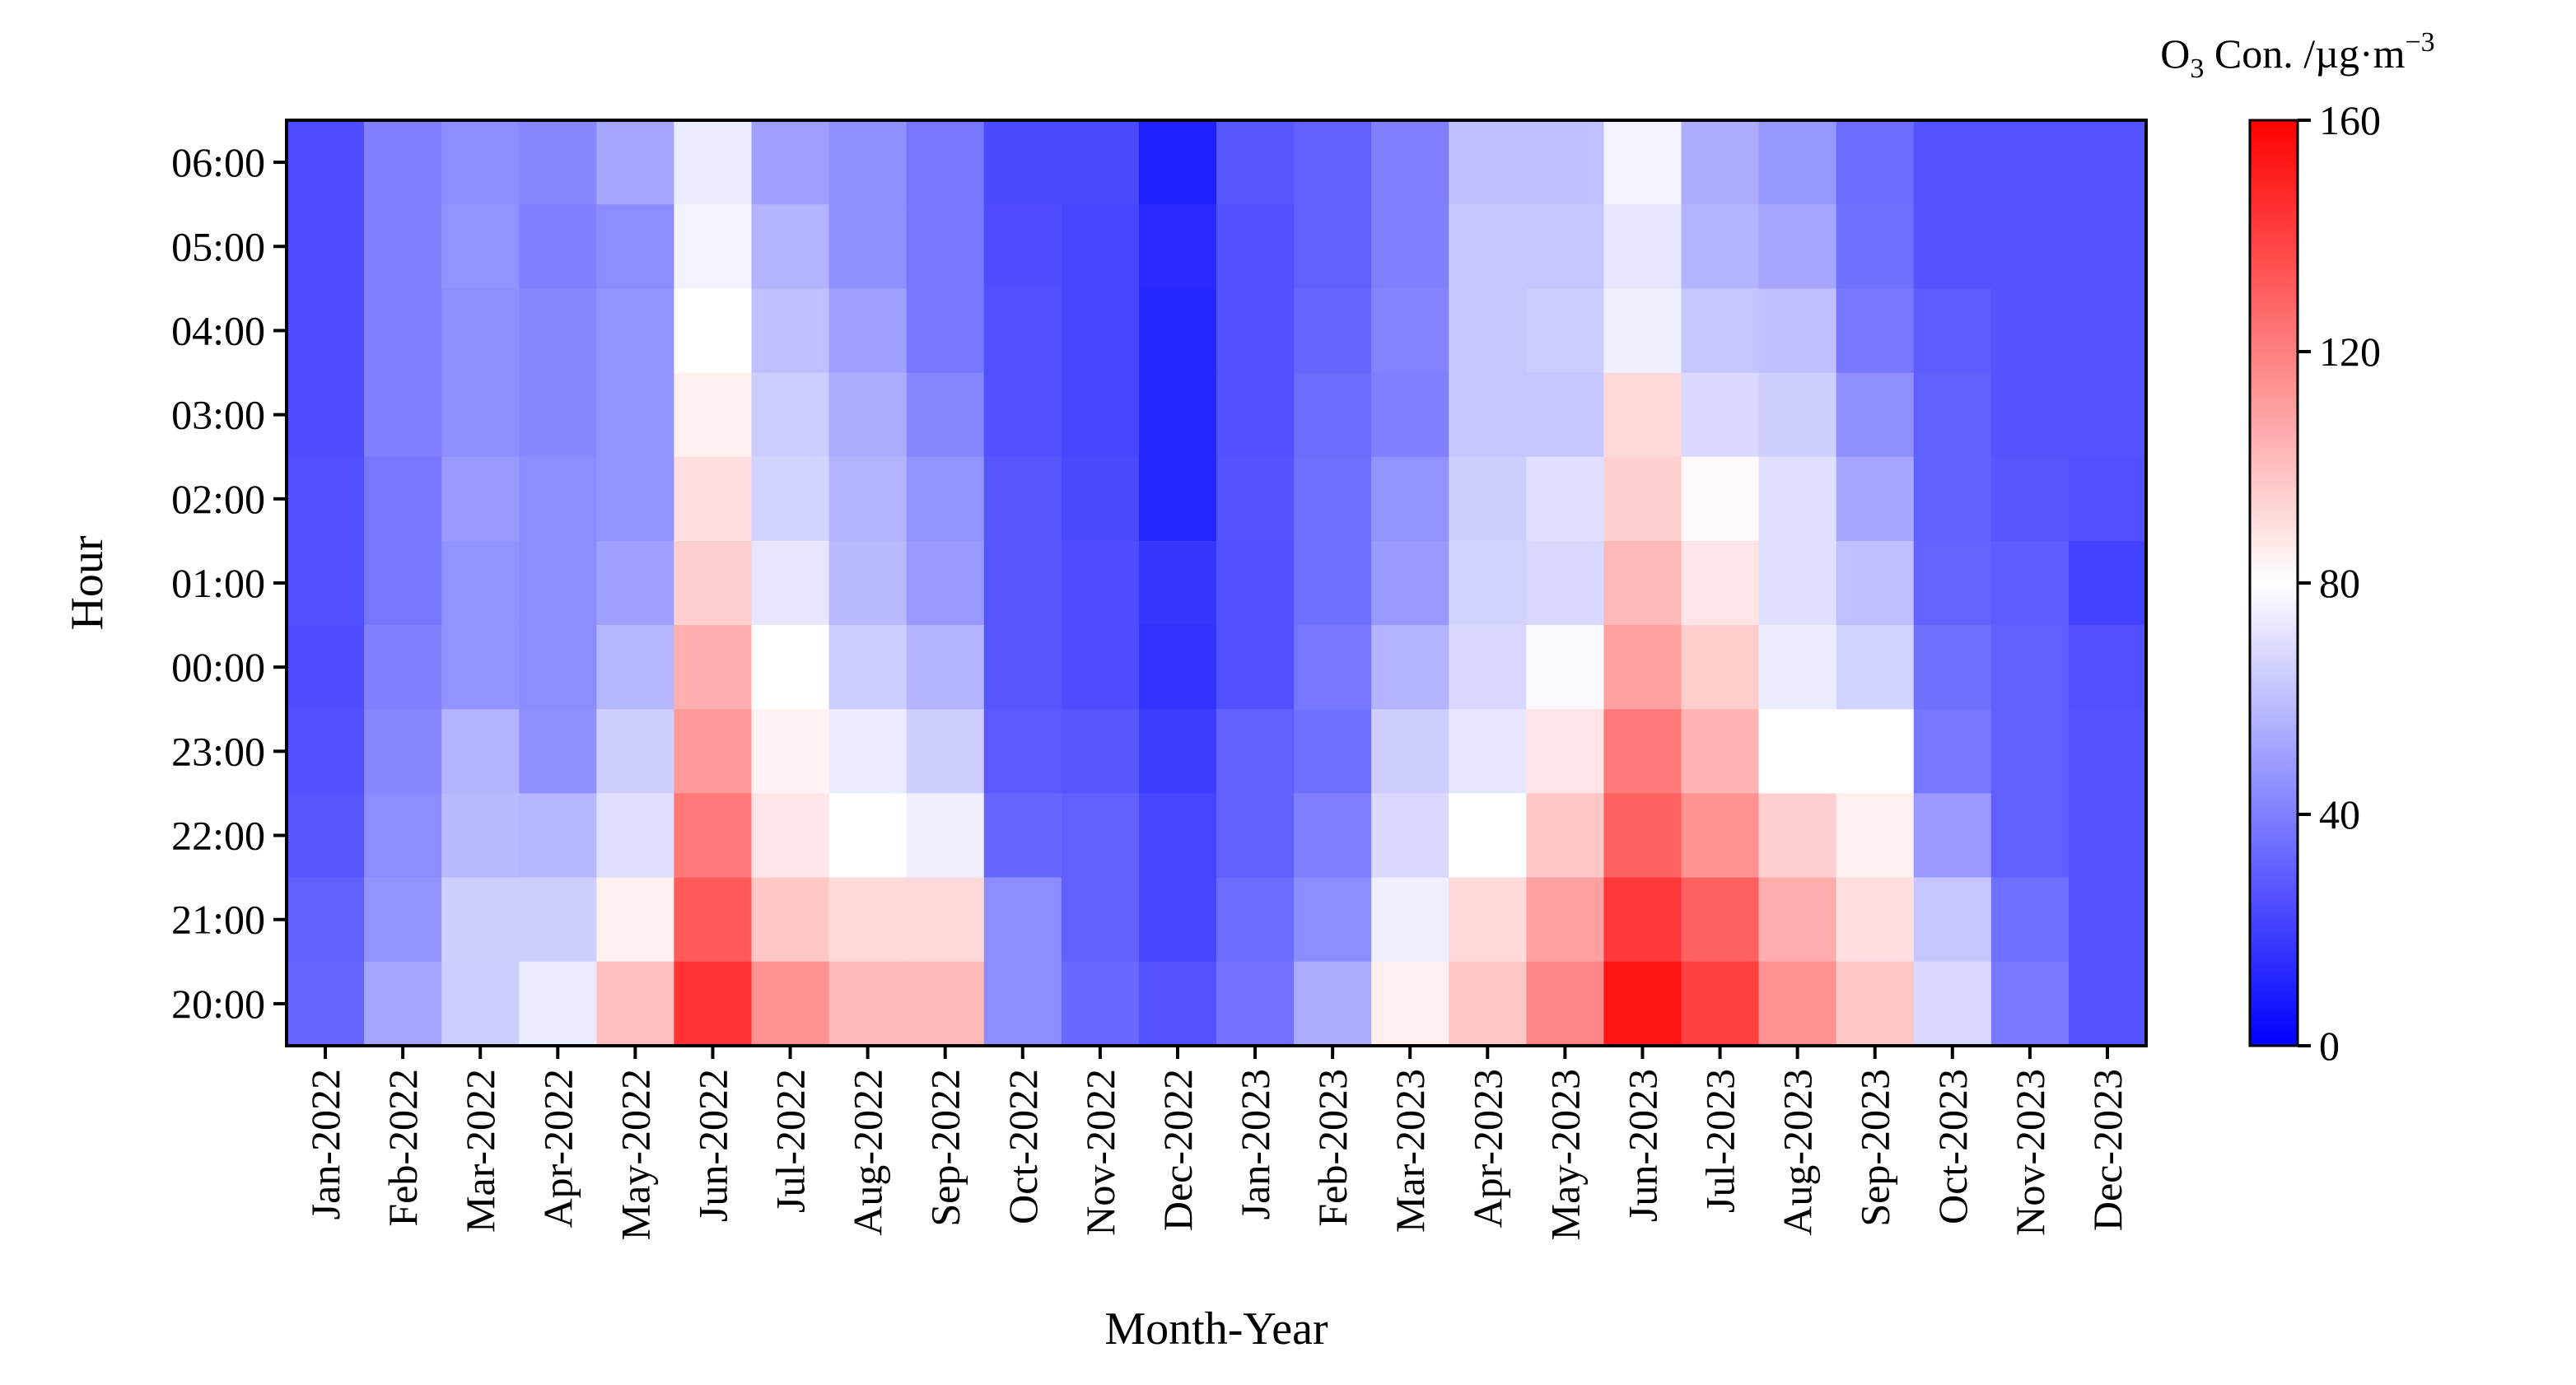  What do you see at coordinates (1797, 162) in the screenshot?
I see `heatmap-cell-0600-aug-2023` at bounding box center [1797, 162].